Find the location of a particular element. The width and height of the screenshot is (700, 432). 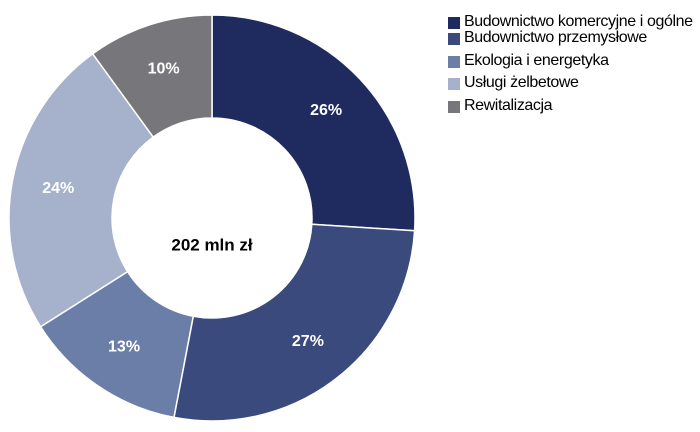

slice-label: 13% is located at coordinates (124, 347).